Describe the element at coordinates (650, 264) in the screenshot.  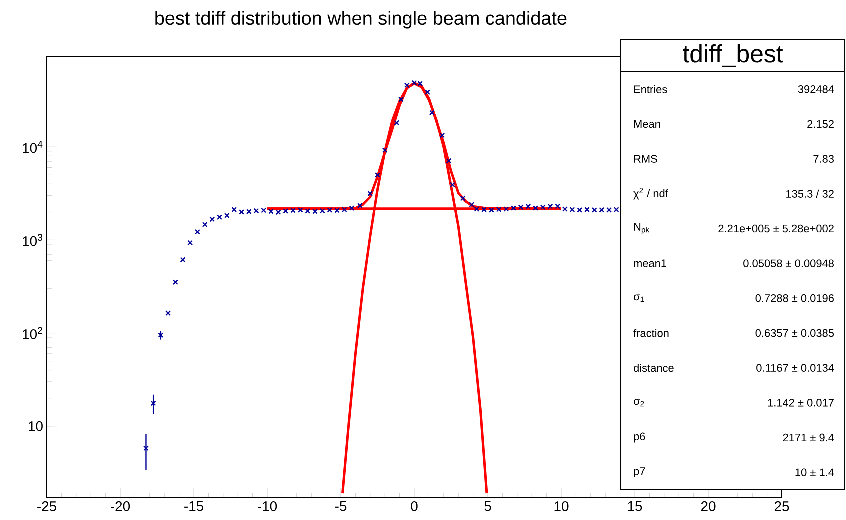
I see `annotation: mean1` at that location.